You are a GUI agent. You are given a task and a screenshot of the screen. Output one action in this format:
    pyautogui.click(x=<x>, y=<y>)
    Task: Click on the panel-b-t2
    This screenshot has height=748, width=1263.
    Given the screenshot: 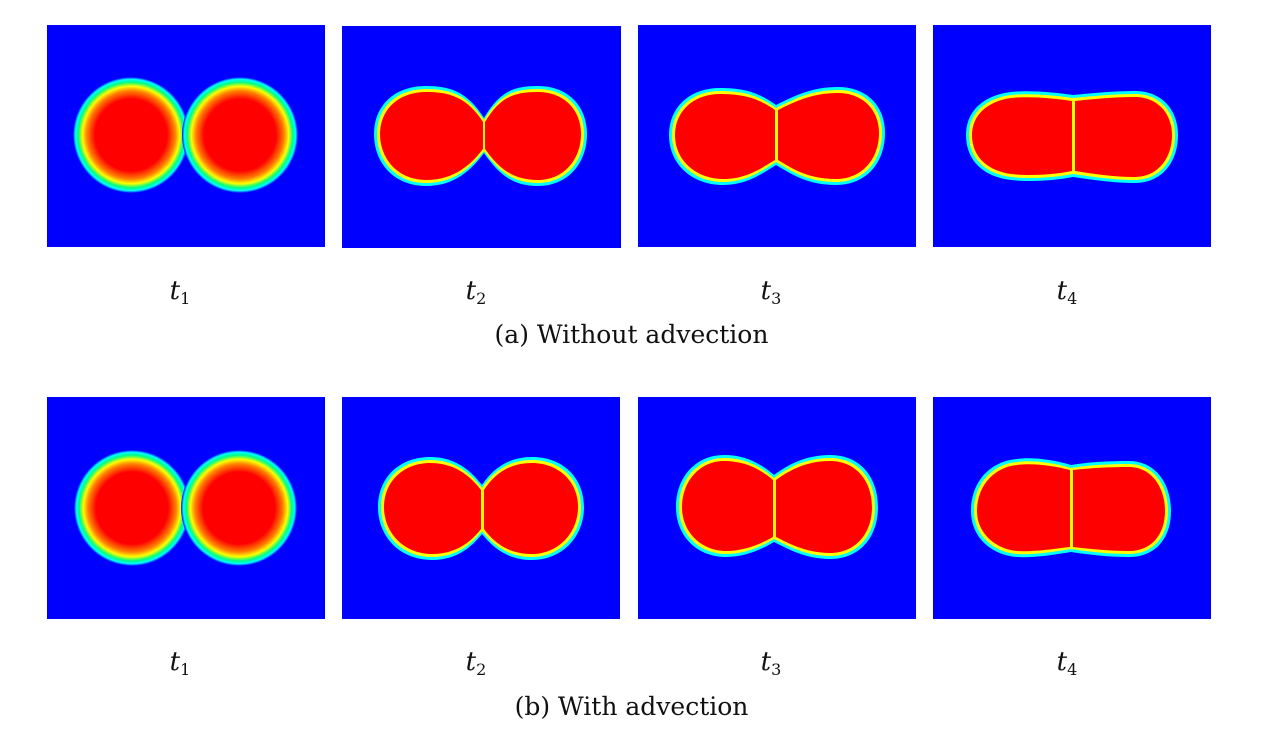 What is the action you would take?
    pyautogui.click(x=481, y=508)
    